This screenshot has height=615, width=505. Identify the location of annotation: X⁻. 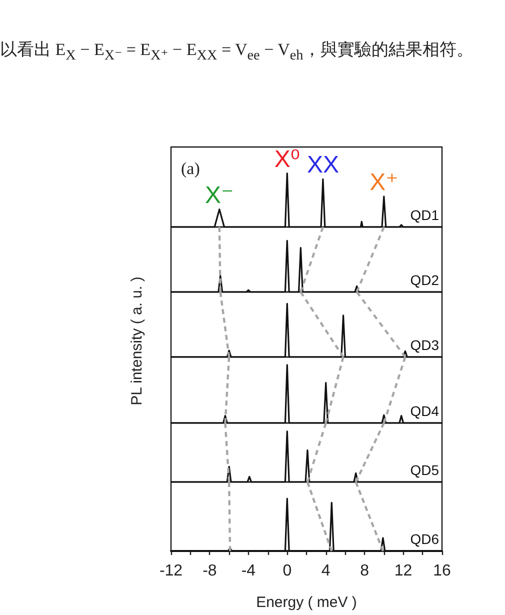
(219, 195).